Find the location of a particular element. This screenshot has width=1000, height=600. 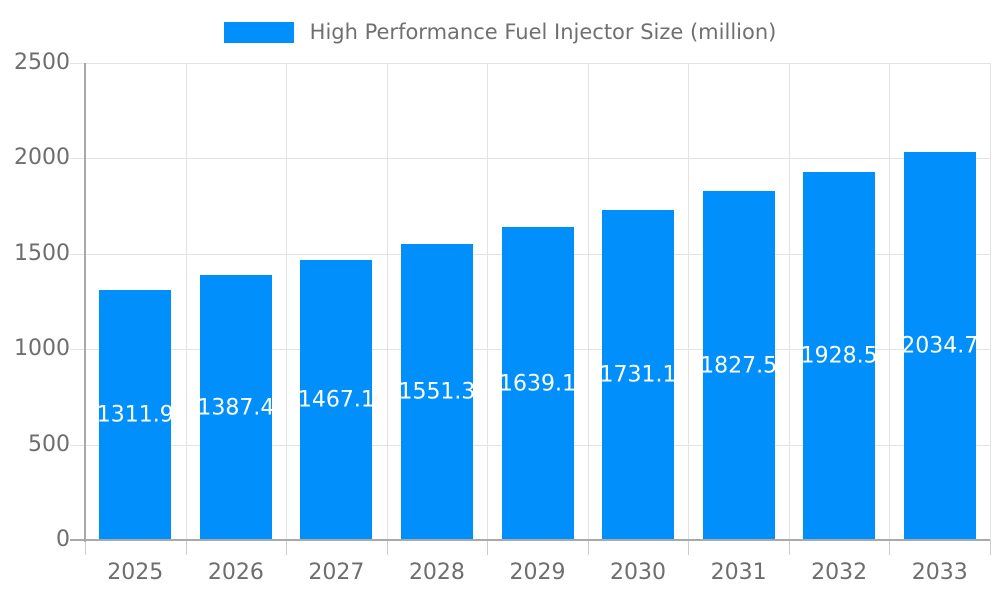

bar-2029: 1639.1 is located at coordinates (537, 383).